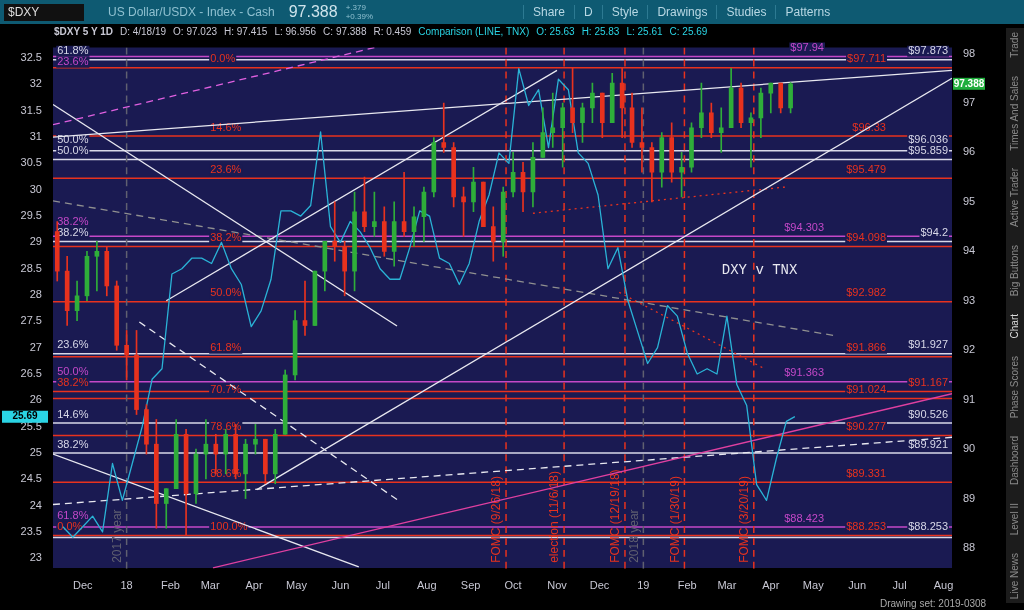 This screenshot has height=610, width=1024. What do you see at coordinates (226, 425) in the screenshot?
I see `annotation: 78.6%` at bounding box center [226, 425].